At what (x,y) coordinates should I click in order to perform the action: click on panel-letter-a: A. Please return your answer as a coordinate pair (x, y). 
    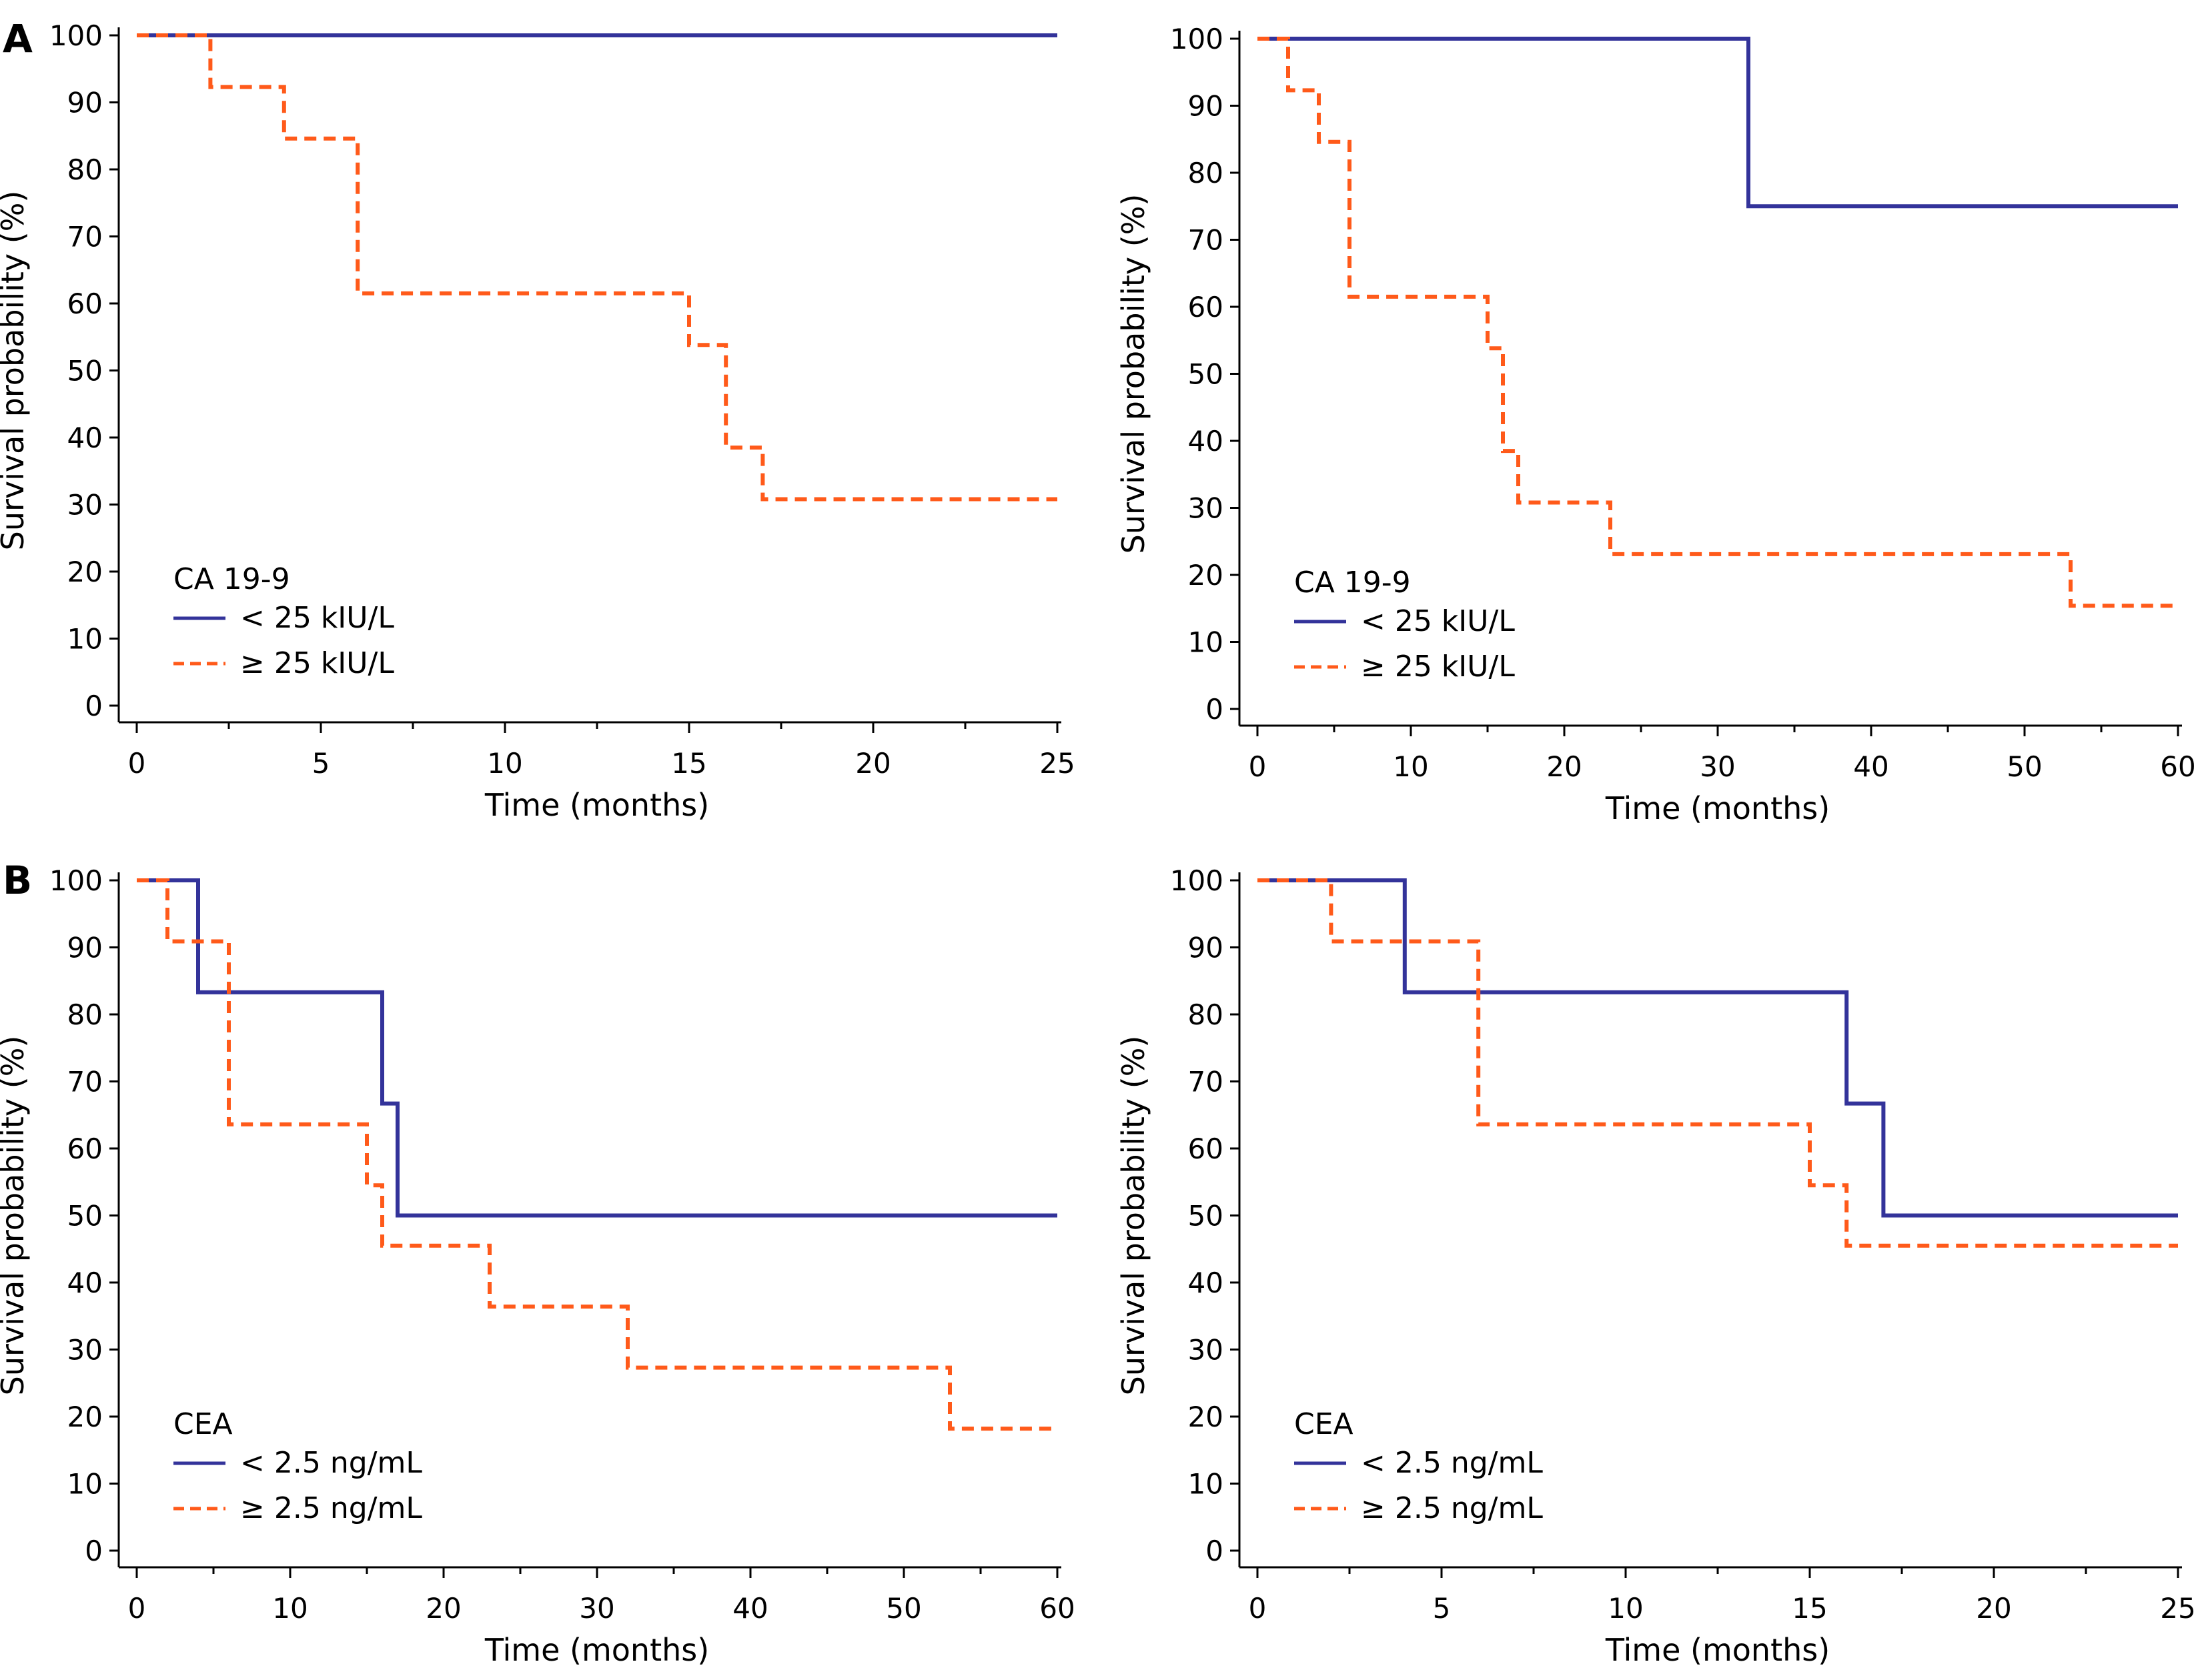
    Looking at the image, I should click on (18, 38).